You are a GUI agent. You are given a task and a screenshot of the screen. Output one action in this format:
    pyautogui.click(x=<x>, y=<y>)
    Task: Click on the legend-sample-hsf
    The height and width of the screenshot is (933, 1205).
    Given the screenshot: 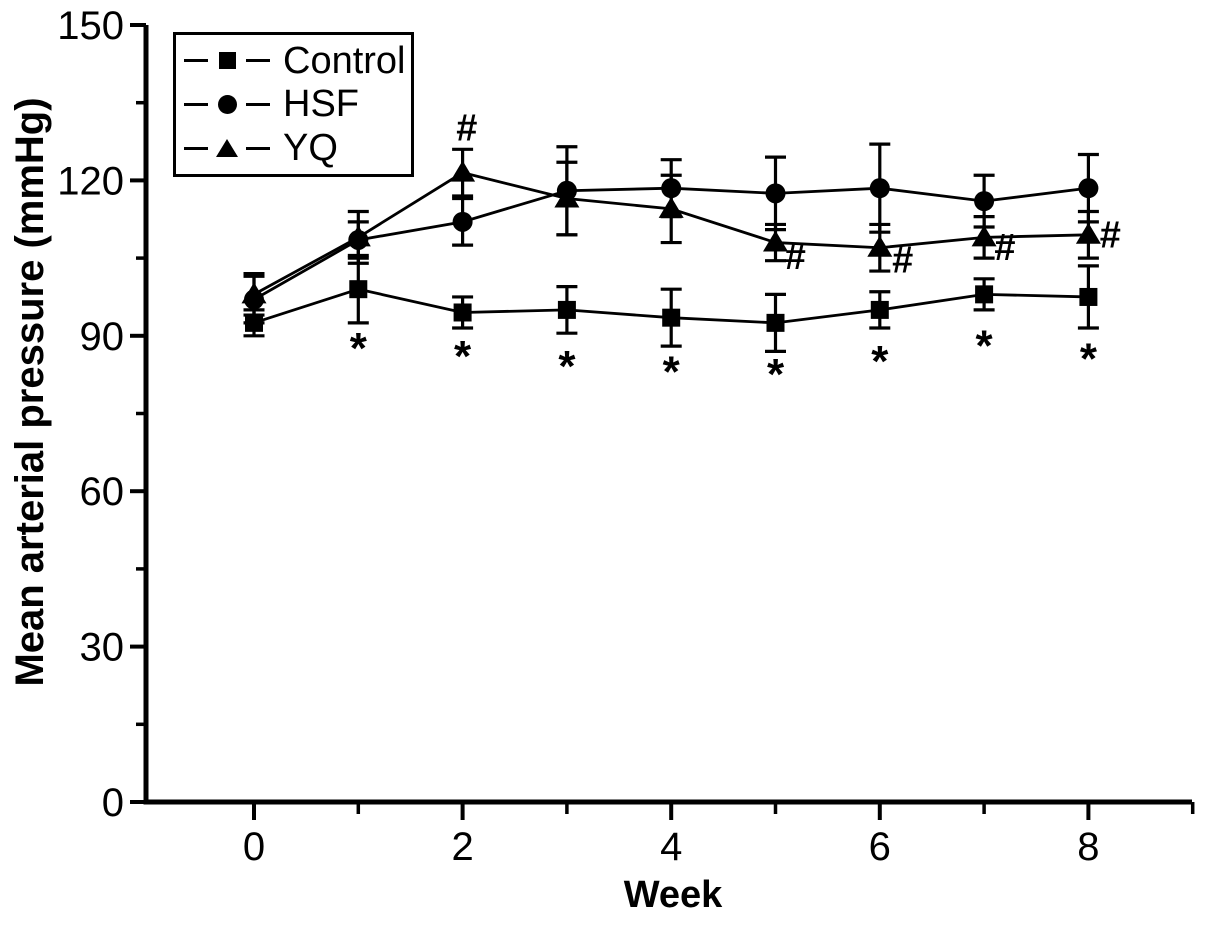 What is the action you would take?
    pyautogui.click(x=227, y=104)
    